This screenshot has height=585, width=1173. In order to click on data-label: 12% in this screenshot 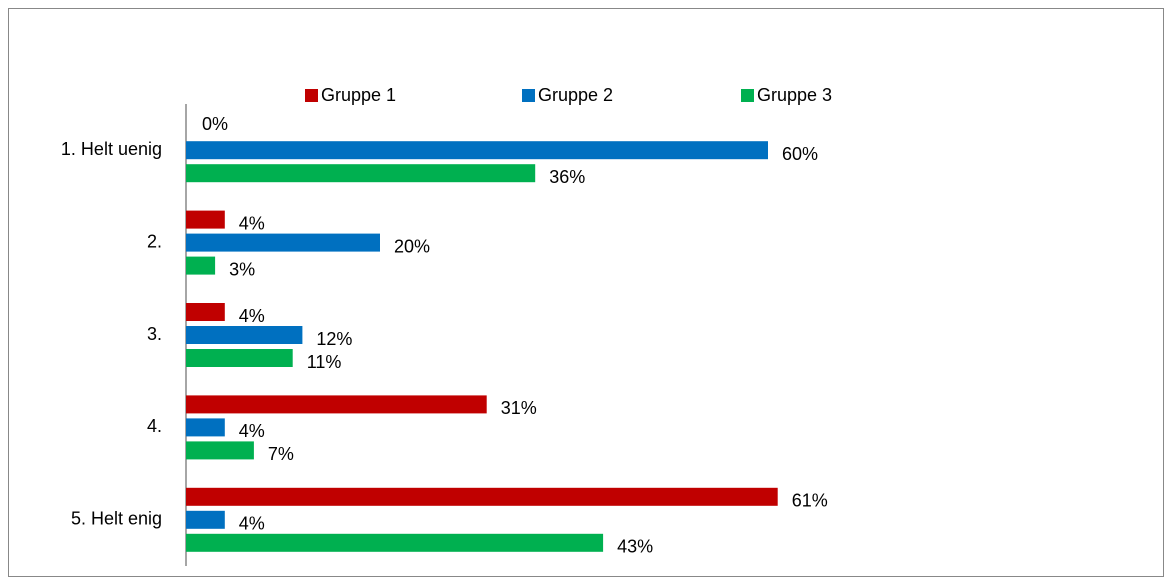, I will do `click(334, 339)`.